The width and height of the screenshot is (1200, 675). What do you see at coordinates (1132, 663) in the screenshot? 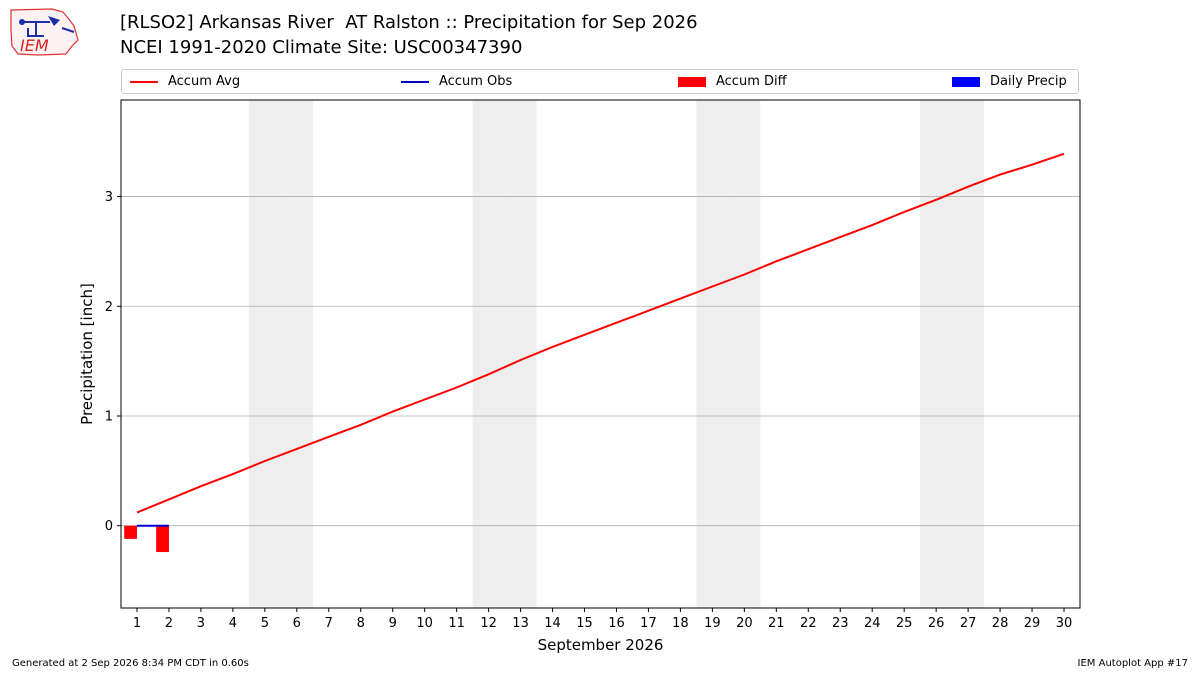
I see `app-id: IEM Autoplot App #17` at bounding box center [1132, 663].